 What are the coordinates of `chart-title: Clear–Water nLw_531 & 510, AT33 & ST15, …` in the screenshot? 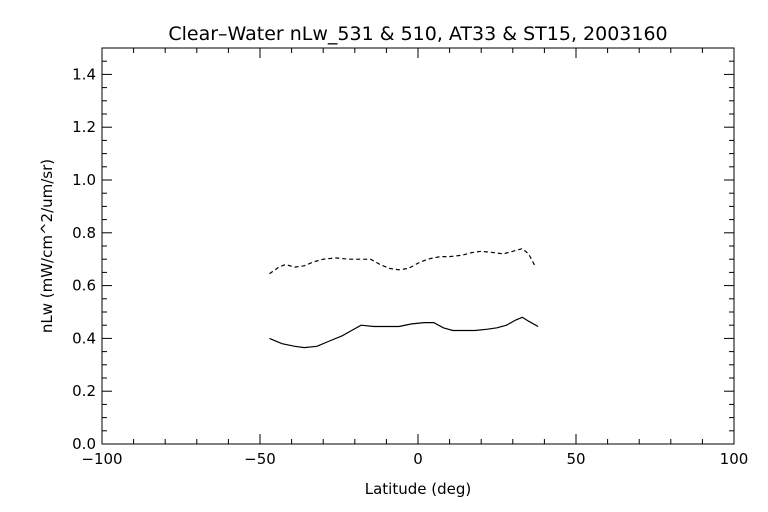 It's located at (417, 34).